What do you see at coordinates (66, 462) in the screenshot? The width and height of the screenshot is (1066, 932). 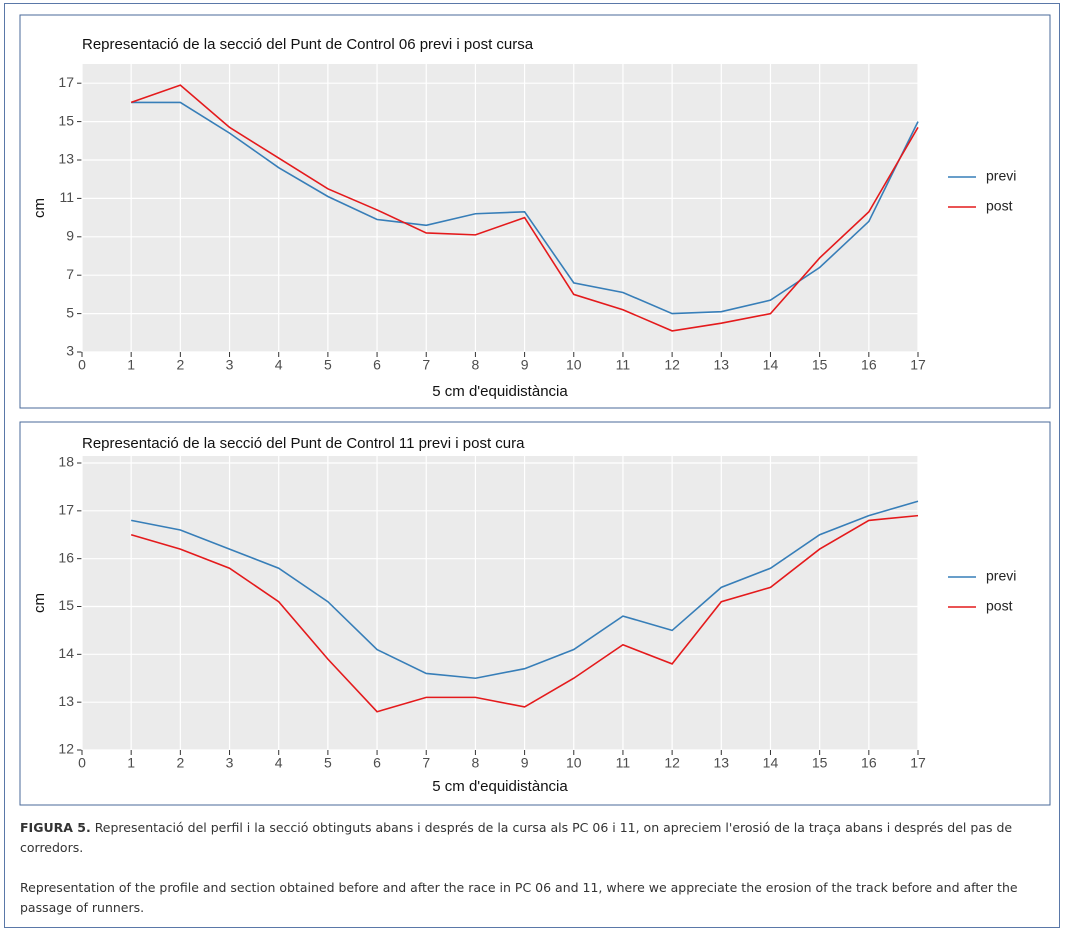 I see `y-tick-label: 18` at bounding box center [66, 462].